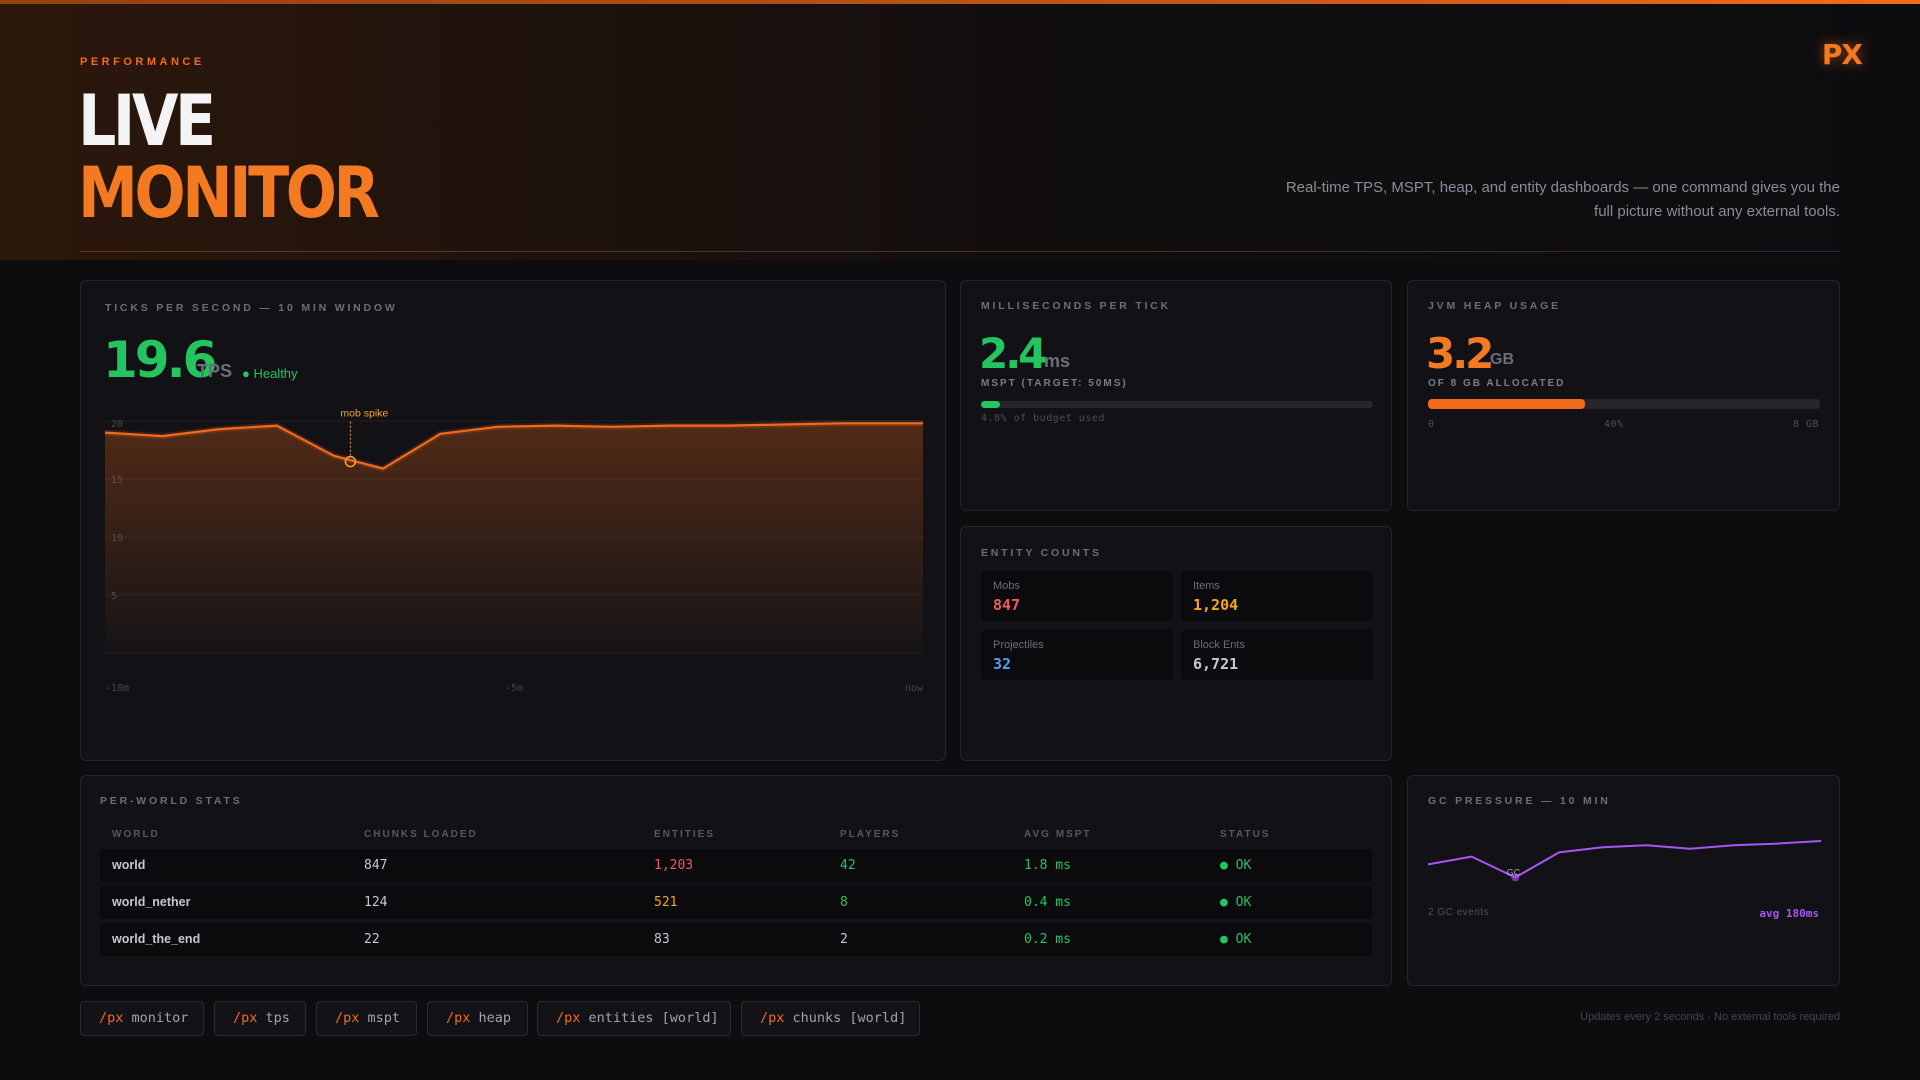 The image size is (1920, 1080). Describe the element at coordinates (251, 308) in the screenshot. I see `tps-card-label: TICKS PER SECOND — 10 MIN WINDOW` at that location.